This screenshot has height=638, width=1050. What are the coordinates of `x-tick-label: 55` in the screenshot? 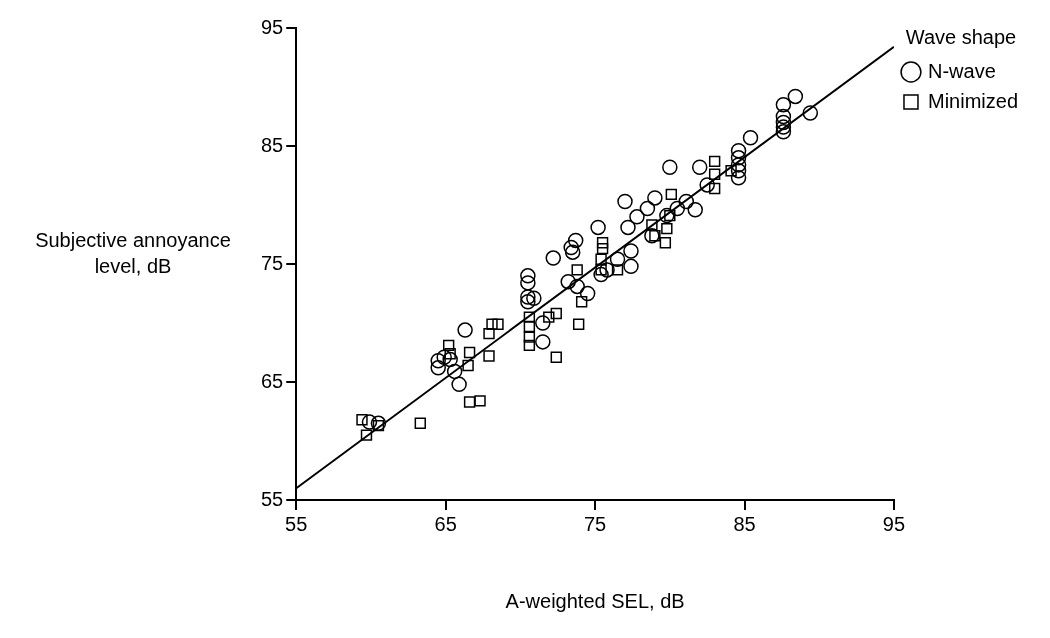 It's located at (296, 523).